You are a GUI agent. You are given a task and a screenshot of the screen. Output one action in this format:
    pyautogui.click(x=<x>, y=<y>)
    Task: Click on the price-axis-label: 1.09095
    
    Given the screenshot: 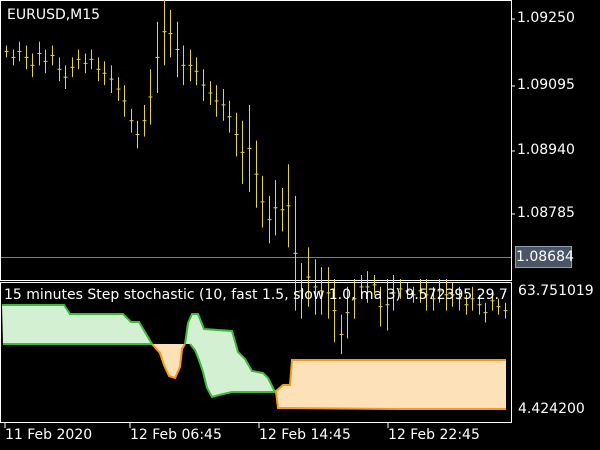 What is the action you would take?
    pyautogui.click(x=546, y=85)
    